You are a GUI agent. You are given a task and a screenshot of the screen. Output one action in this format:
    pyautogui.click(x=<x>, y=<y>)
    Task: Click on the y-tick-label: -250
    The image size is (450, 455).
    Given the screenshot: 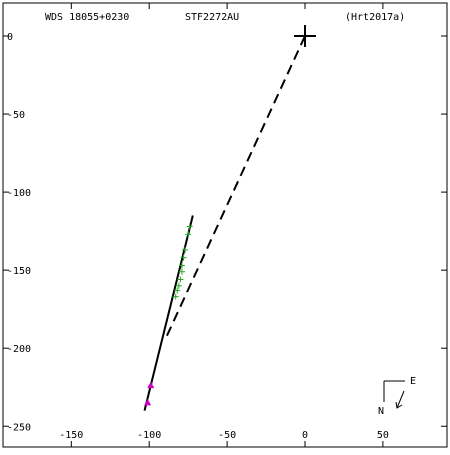 What is the action you would take?
    pyautogui.click(x=19, y=427)
    